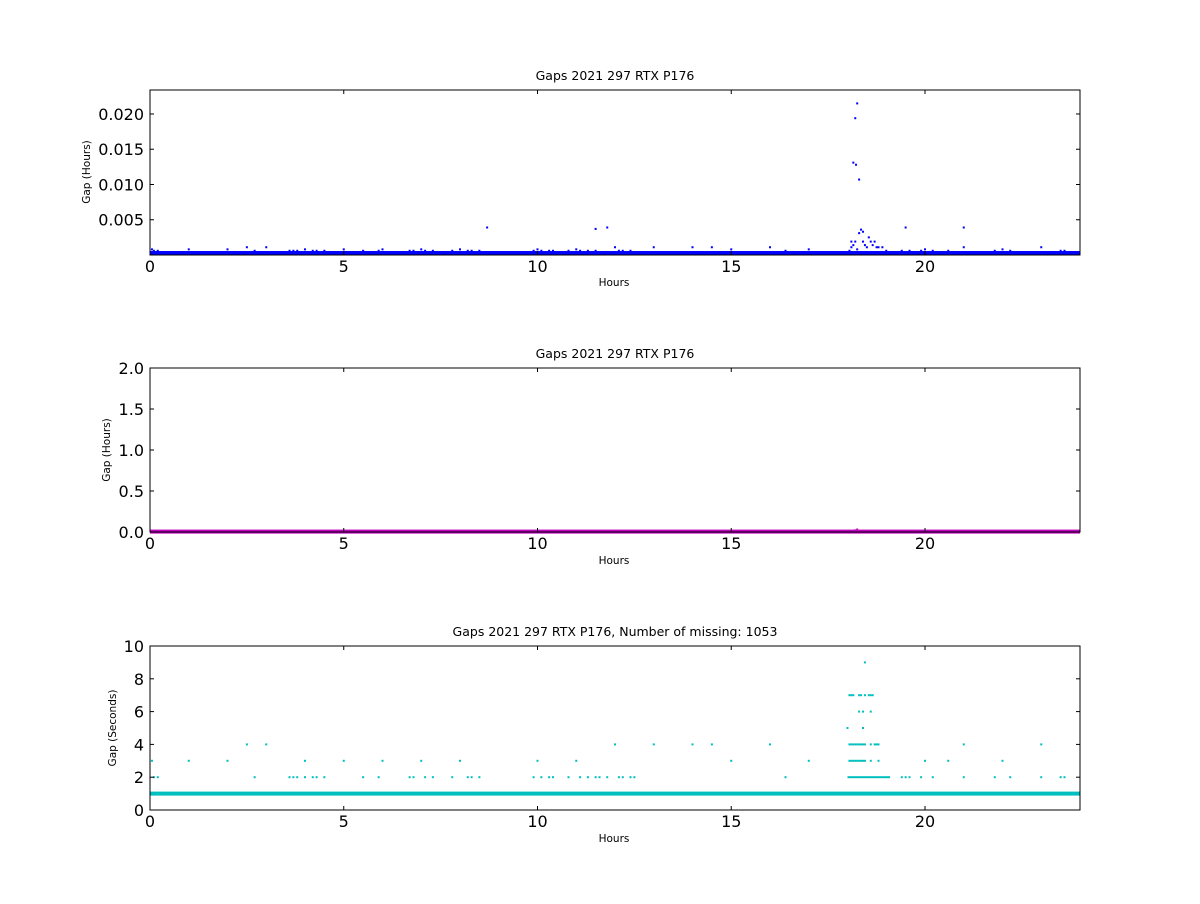 This screenshot has width=1200, height=904. What do you see at coordinates (134, 646) in the screenshot?
I see `y-tick-label: 10` at bounding box center [134, 646].